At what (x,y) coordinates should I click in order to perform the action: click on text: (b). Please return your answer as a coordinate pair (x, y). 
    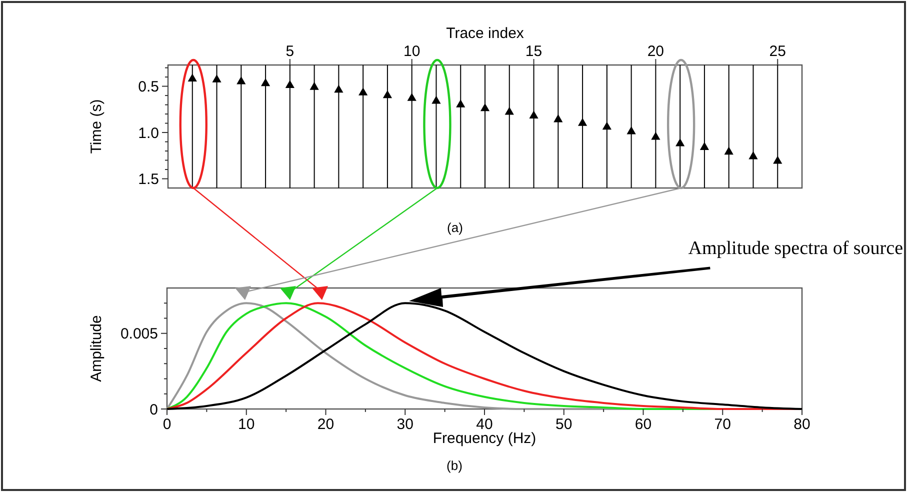
    Looking at the image, I should click on (454, 465).